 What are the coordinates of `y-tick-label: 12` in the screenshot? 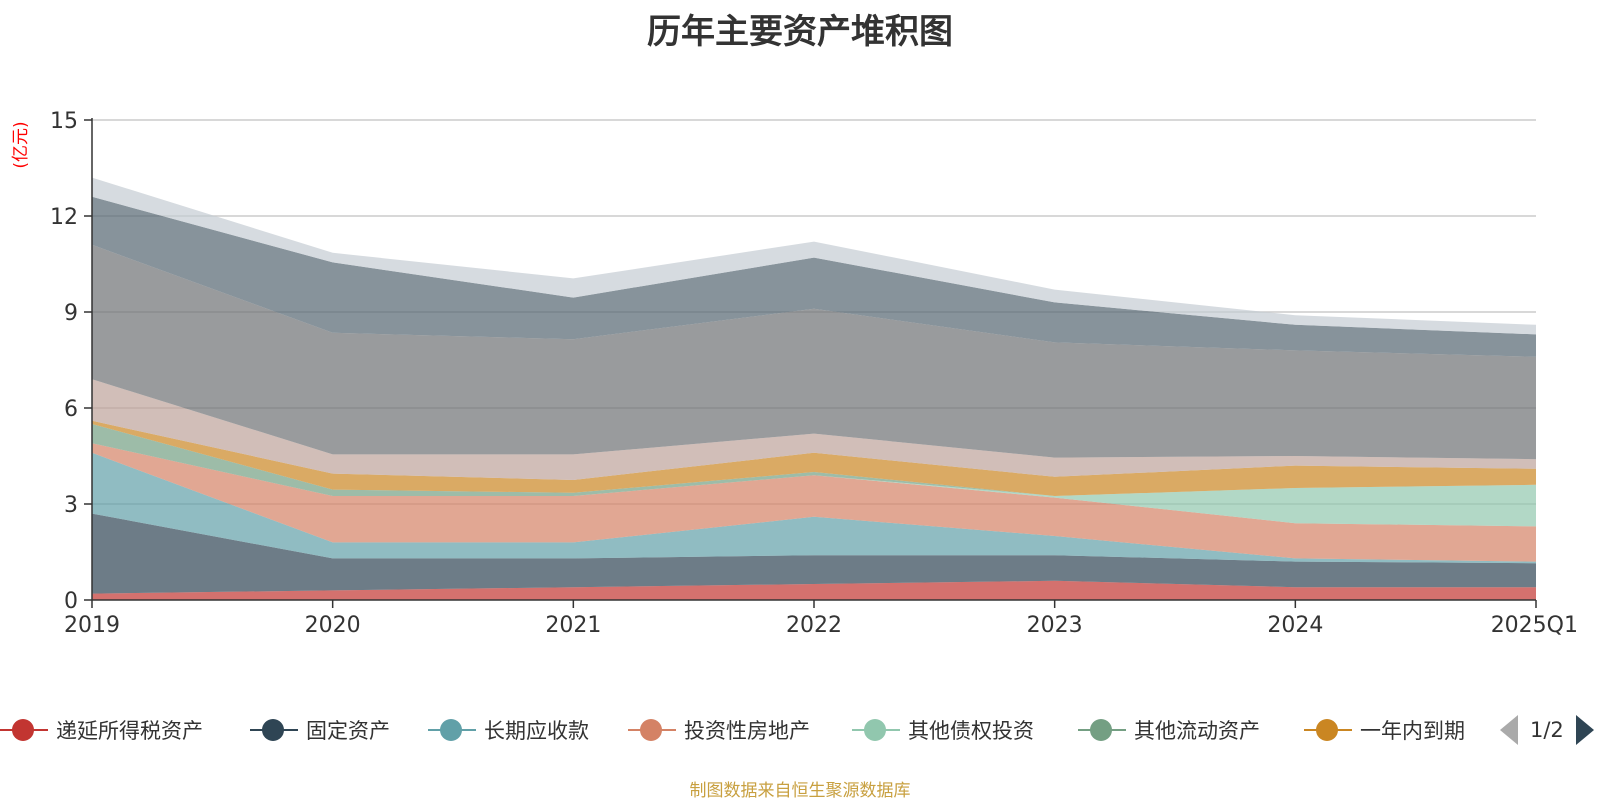 It's located at (64, 217).